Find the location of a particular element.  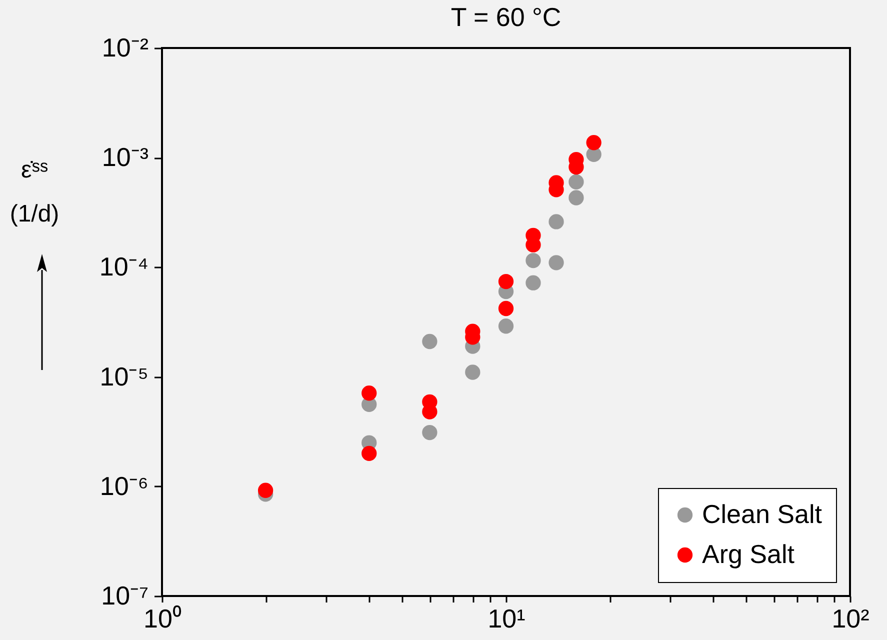

y-tick-label: 10⁻² is located at coordinates (125, 47).